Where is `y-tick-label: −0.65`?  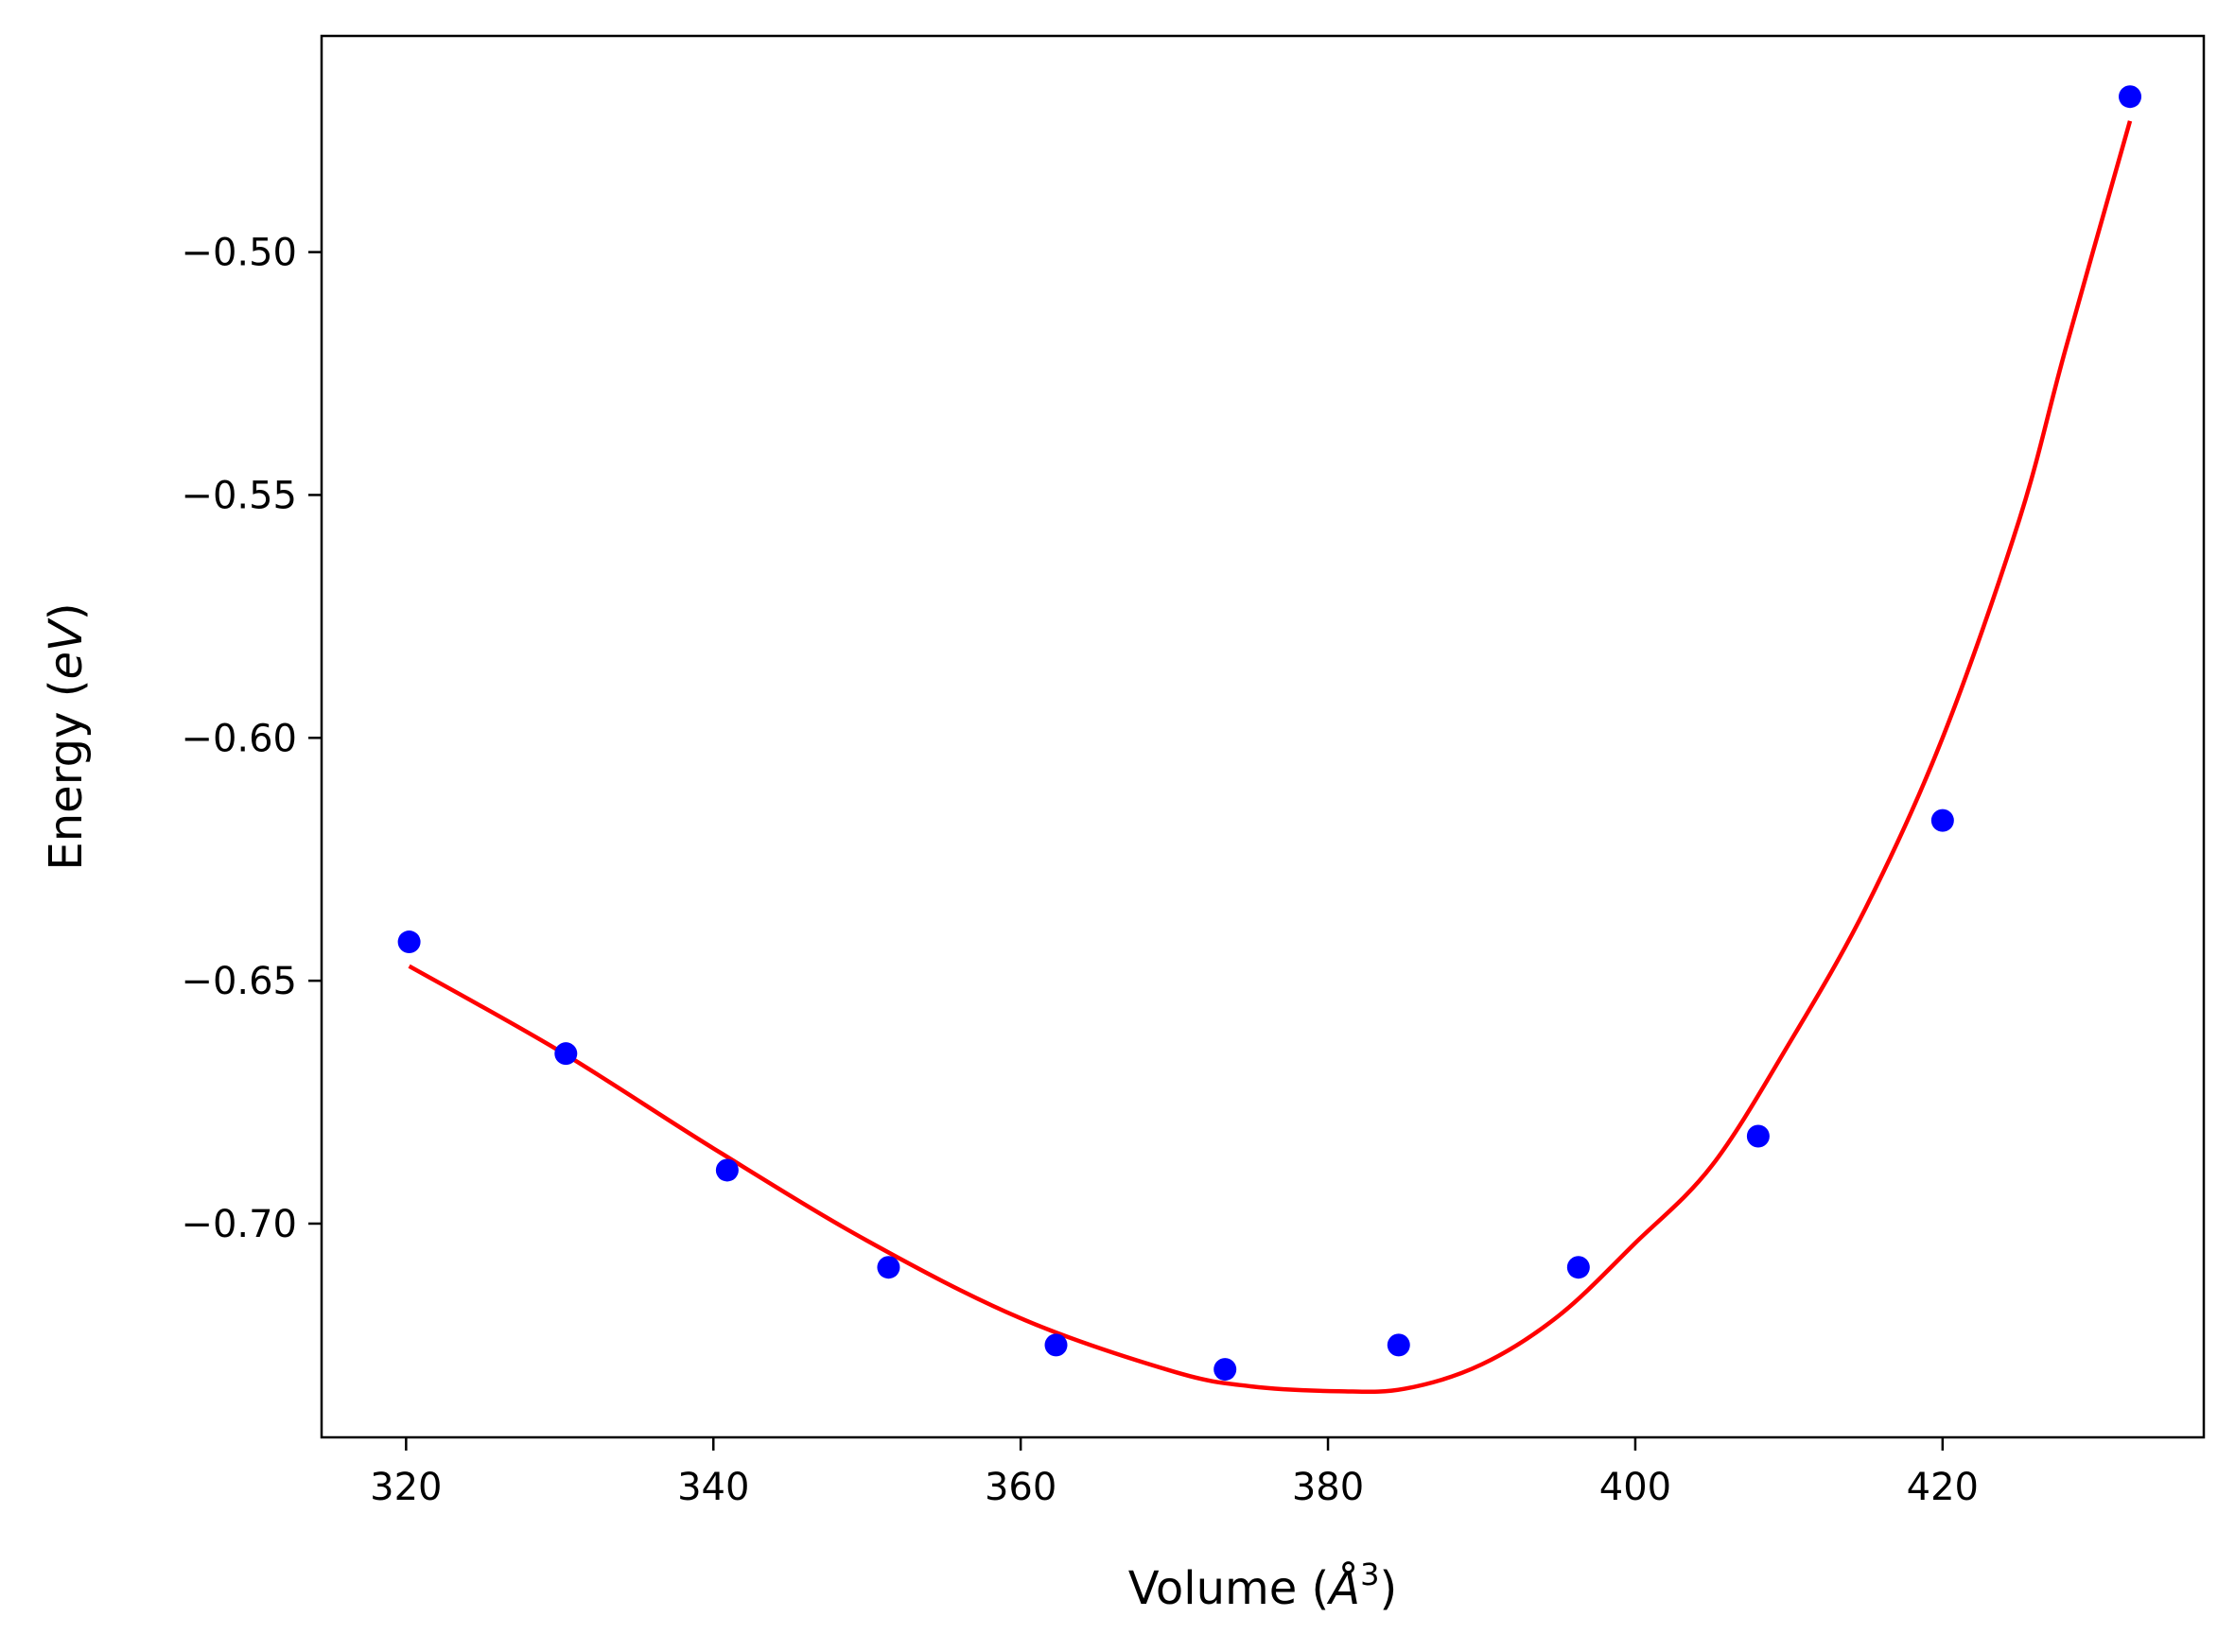 y-tick-label: −0.65 is located at coordinates (239, 982).